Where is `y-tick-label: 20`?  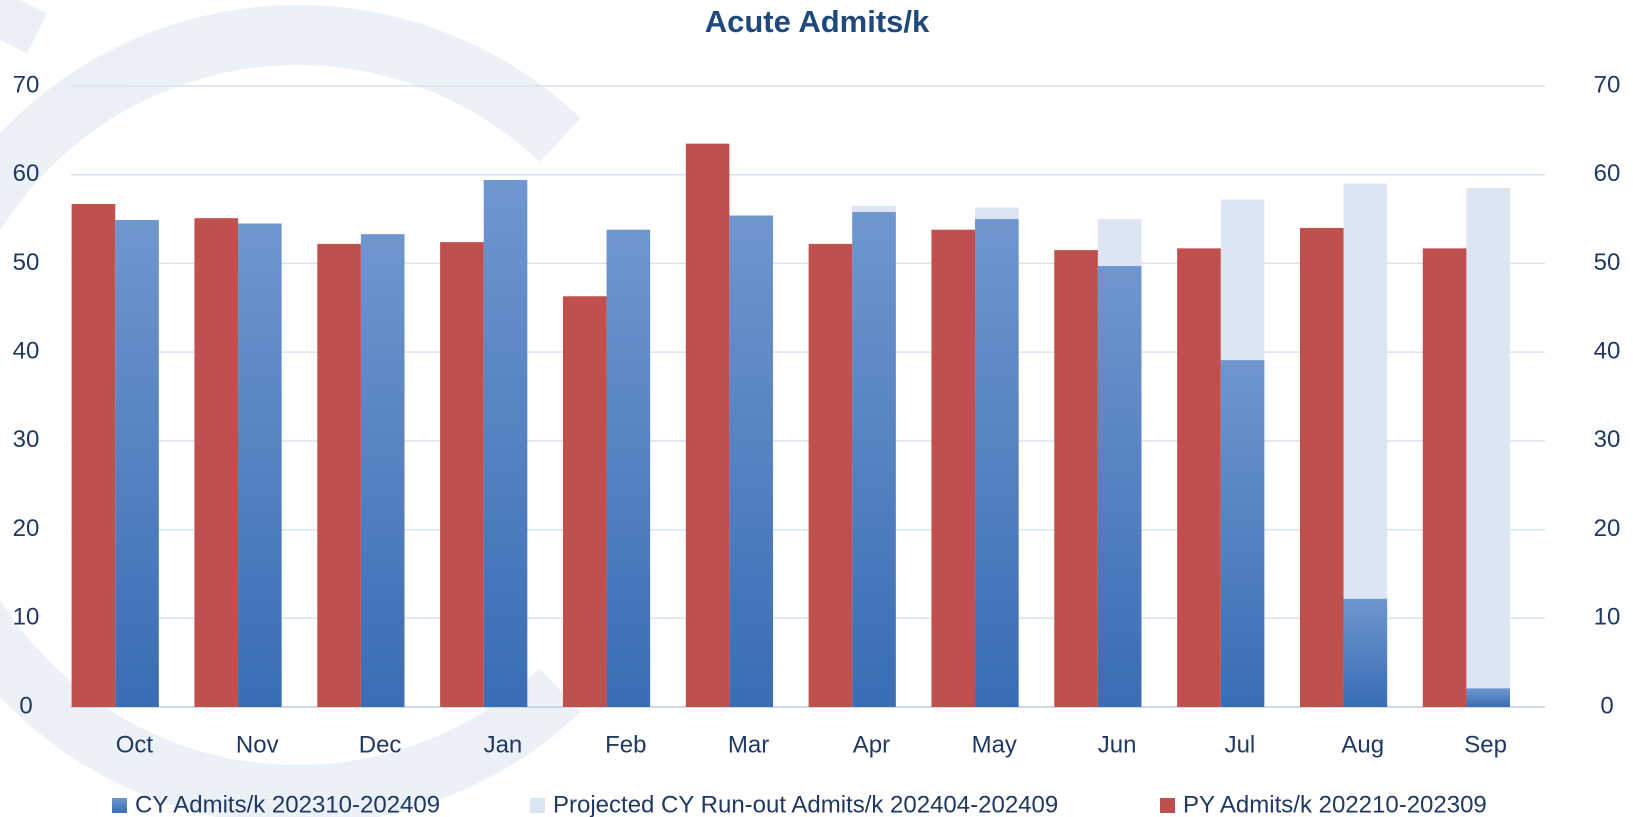
y-tick-label: 20 is located at coordinates (26, 528).